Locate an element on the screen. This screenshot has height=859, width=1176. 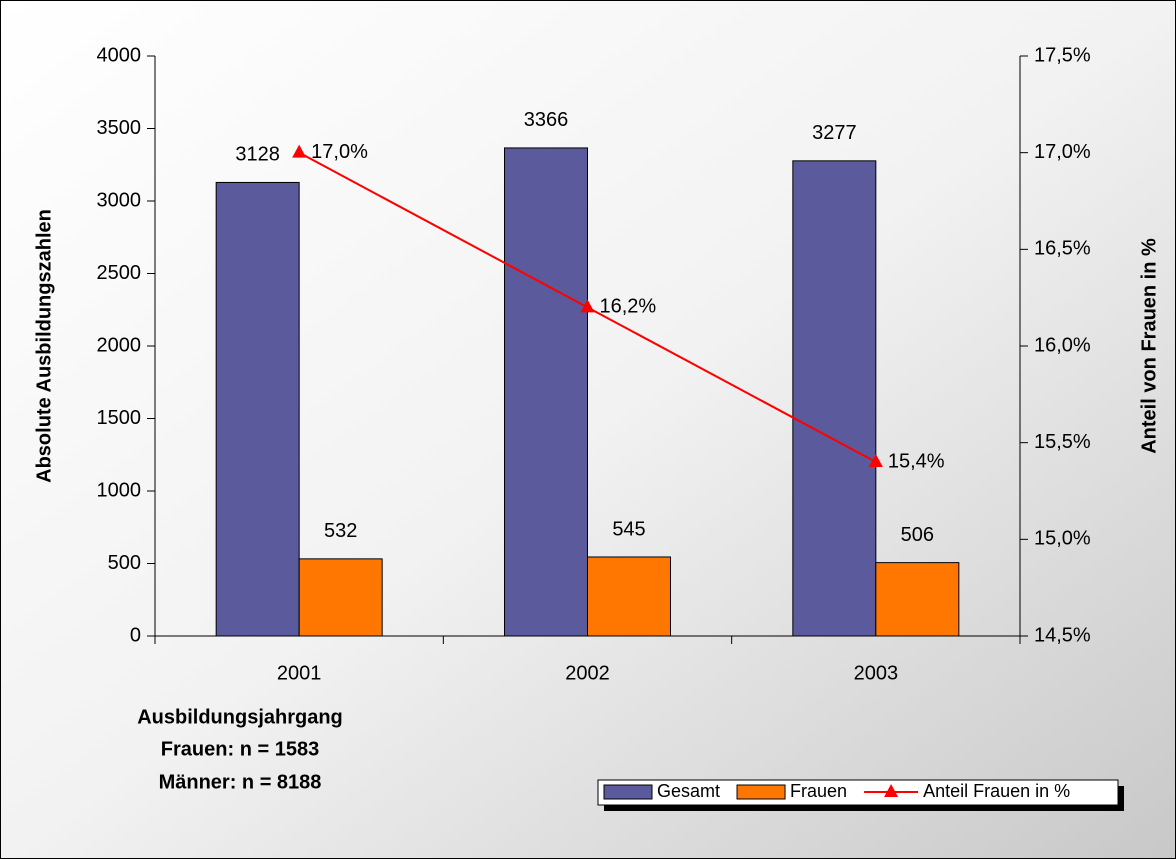
y2-tick-label: 14,5% is located at coordinates (1062, 635).